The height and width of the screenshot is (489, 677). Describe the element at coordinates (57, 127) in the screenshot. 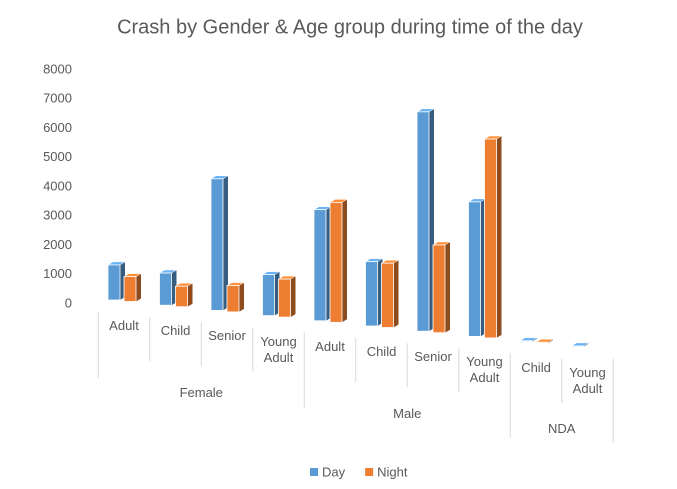

I see `y-tick-label: 6000` at that location.